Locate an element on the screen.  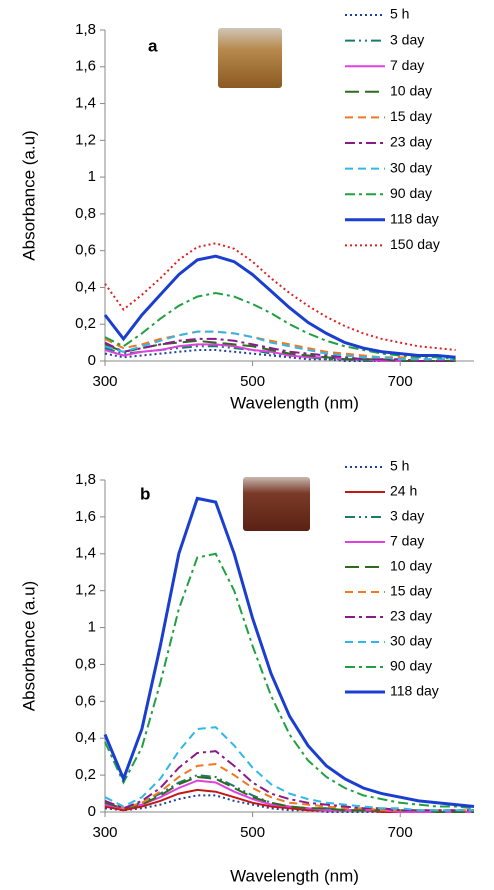
legend-label: 24 h is located at coordinates (403, 491).